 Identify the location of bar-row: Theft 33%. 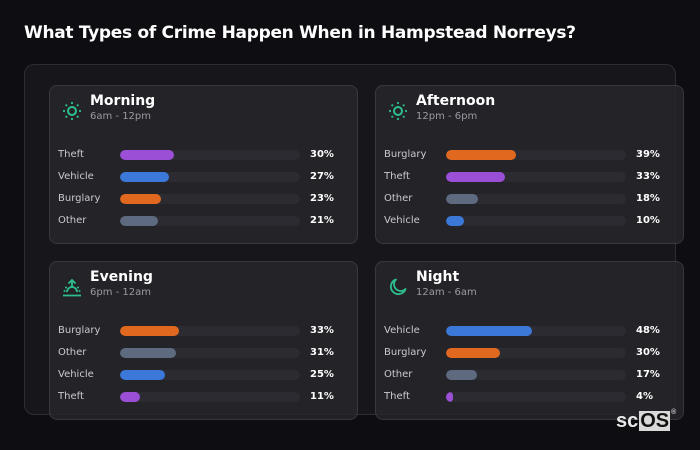
(531, 180).